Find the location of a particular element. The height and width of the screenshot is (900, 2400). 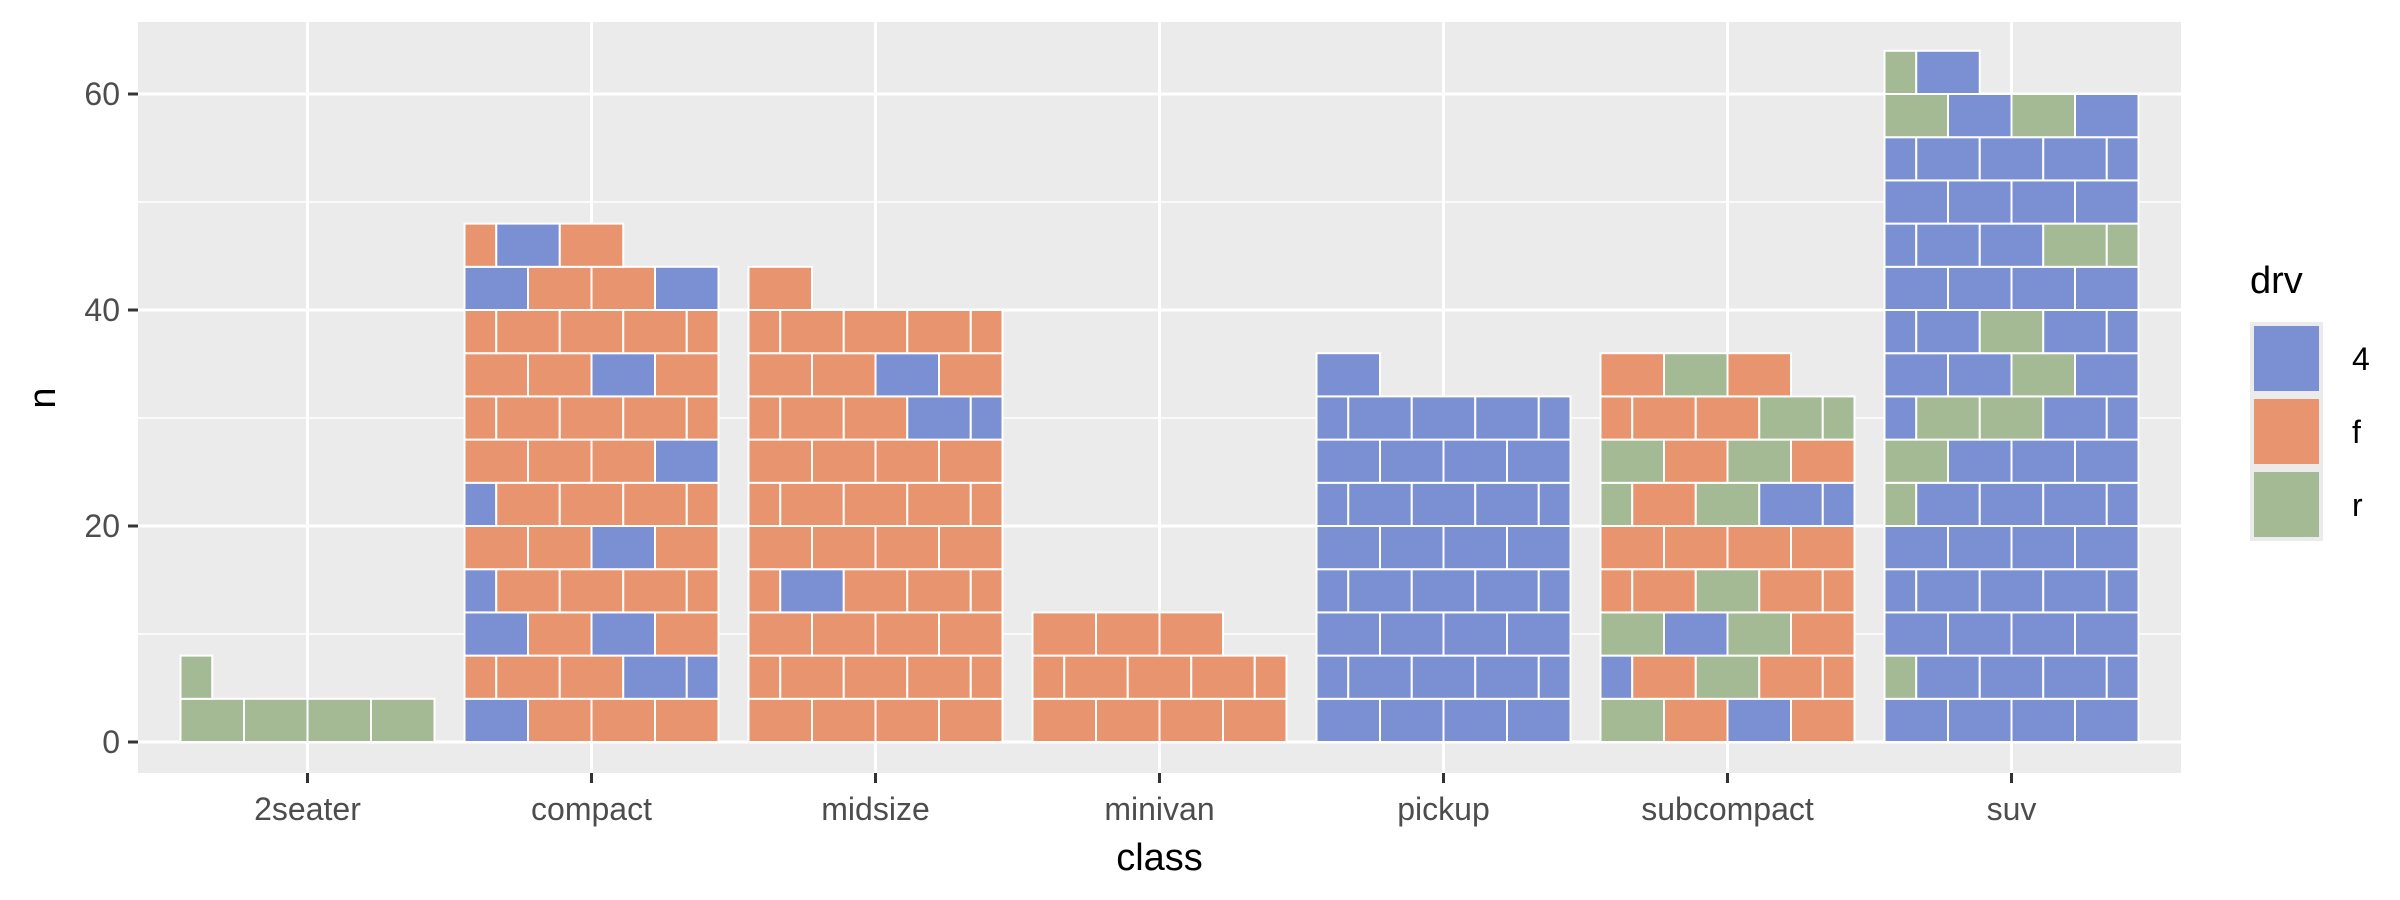

bar-subcompact is located at coordinates (1727, 547).